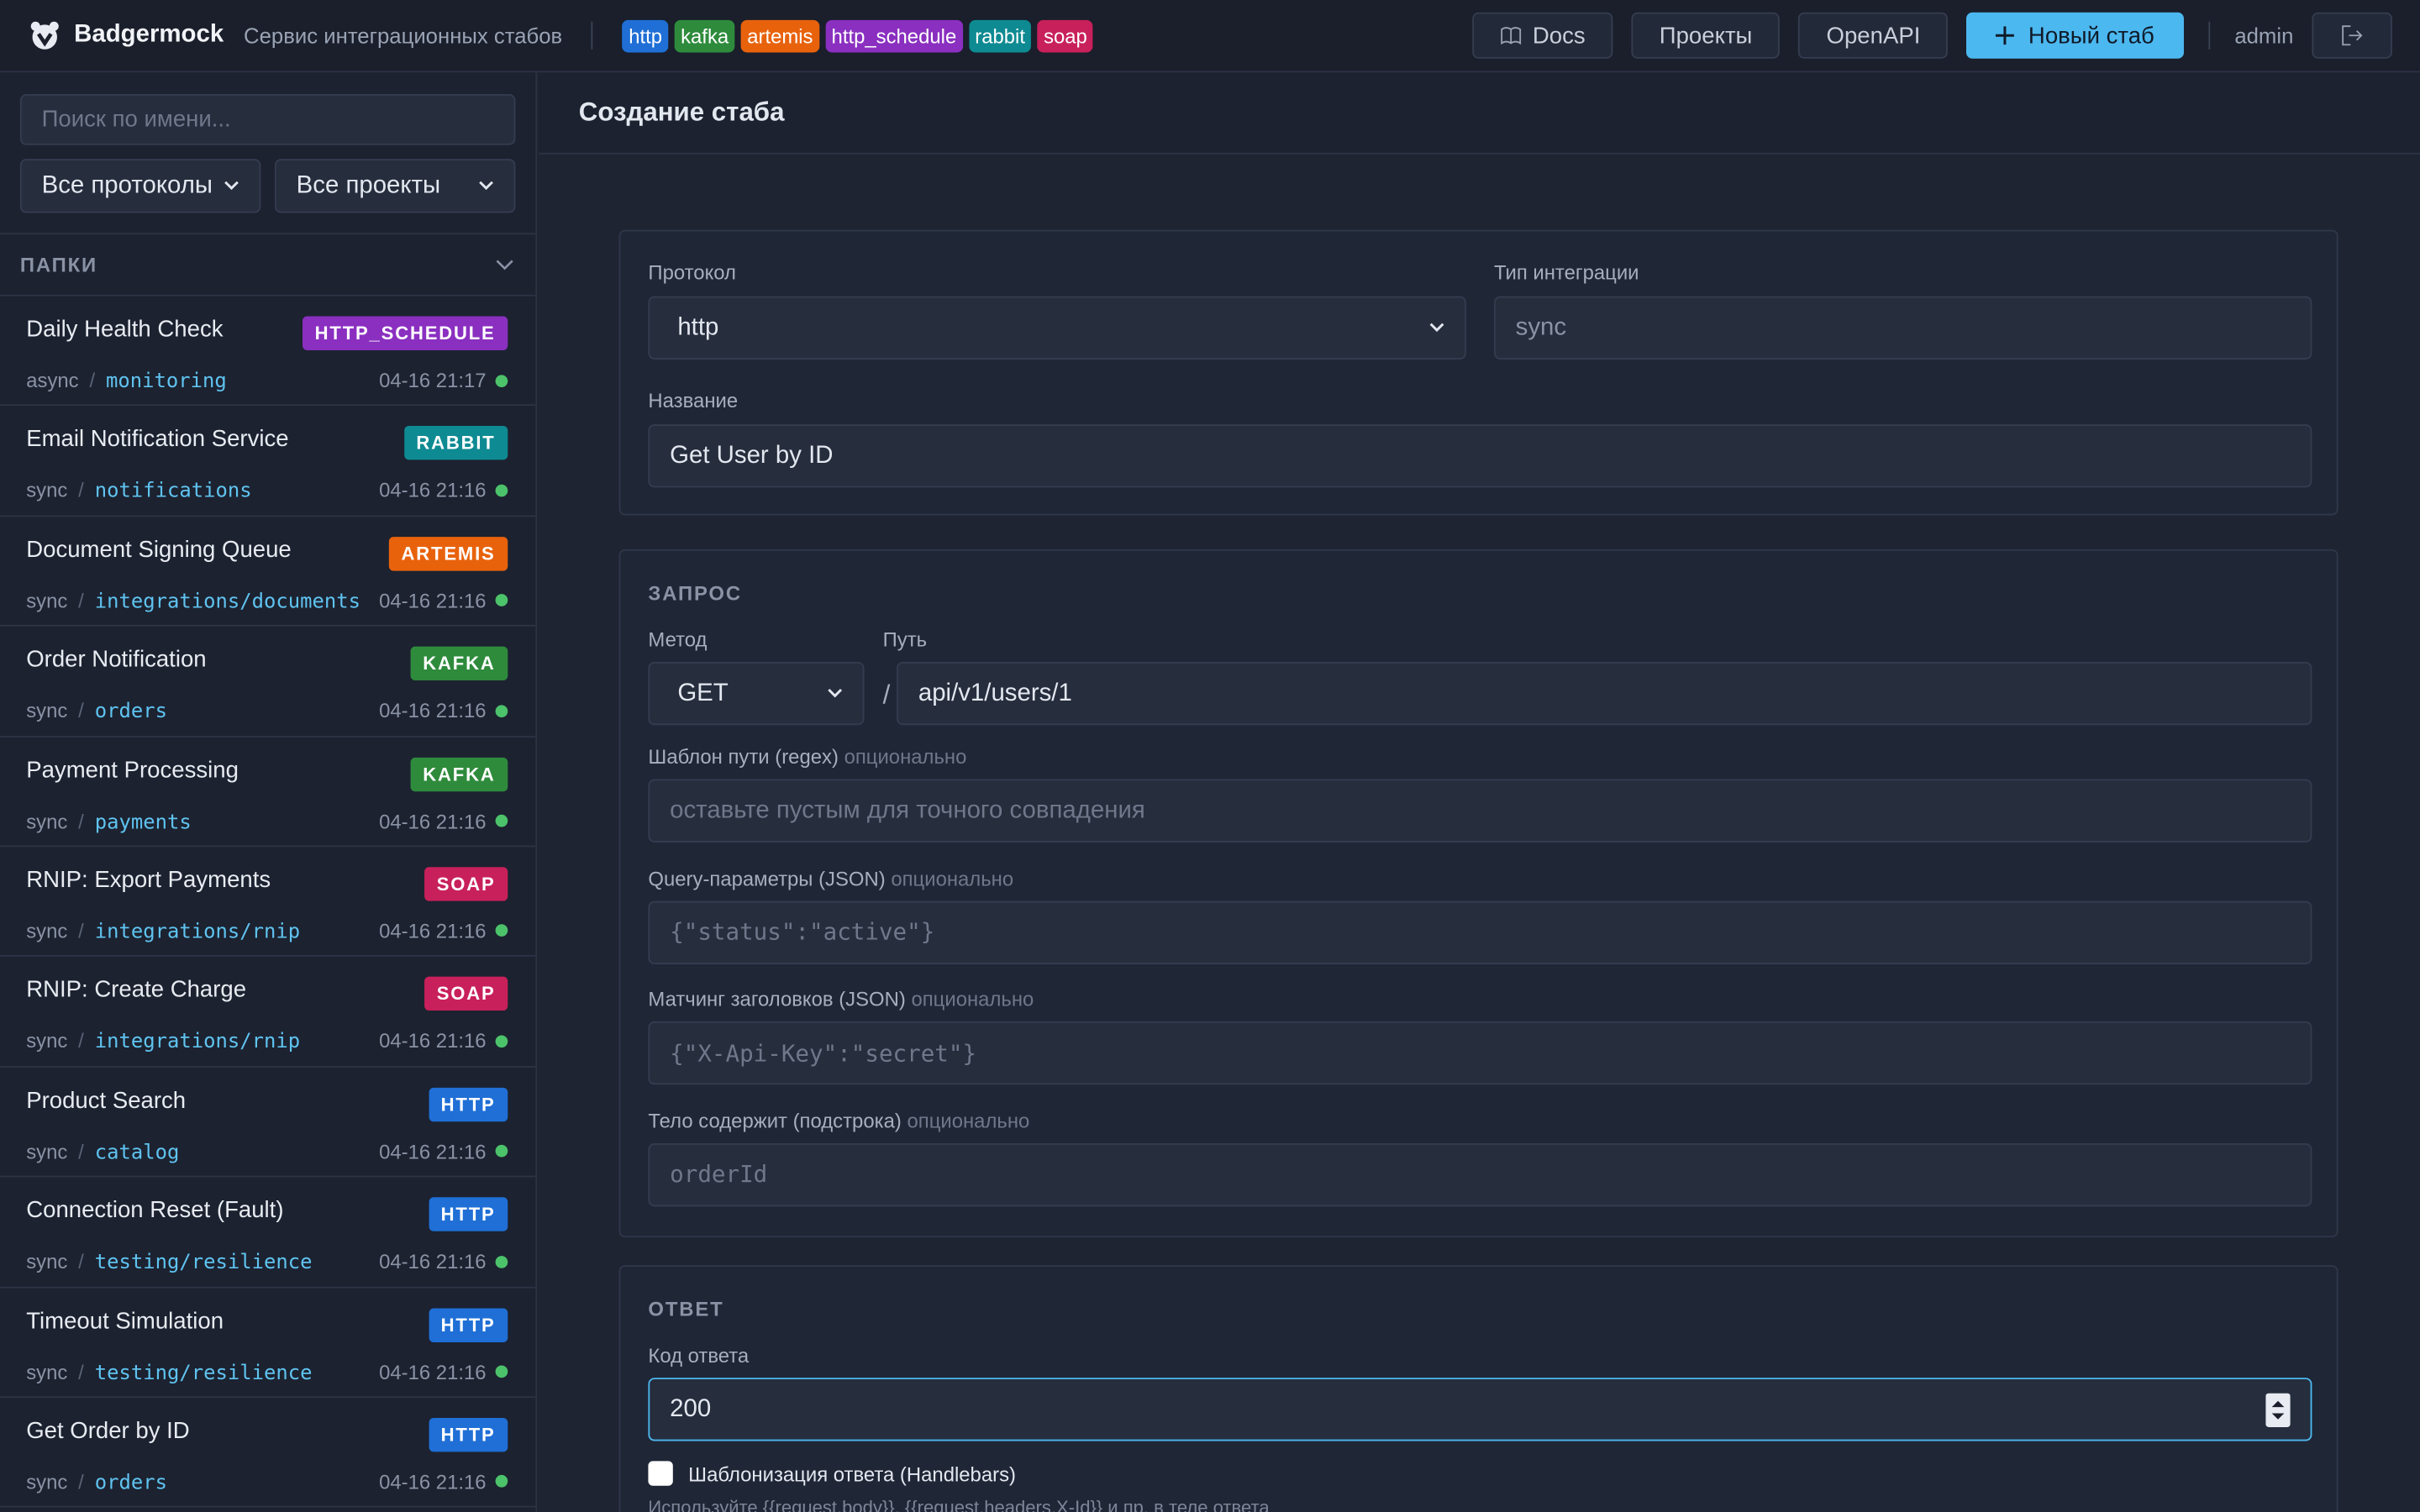 The width and height of the screenshot is (2420, 1512). I want to click on stub-meta: sync / testing/resilience, so click(169, 1262).